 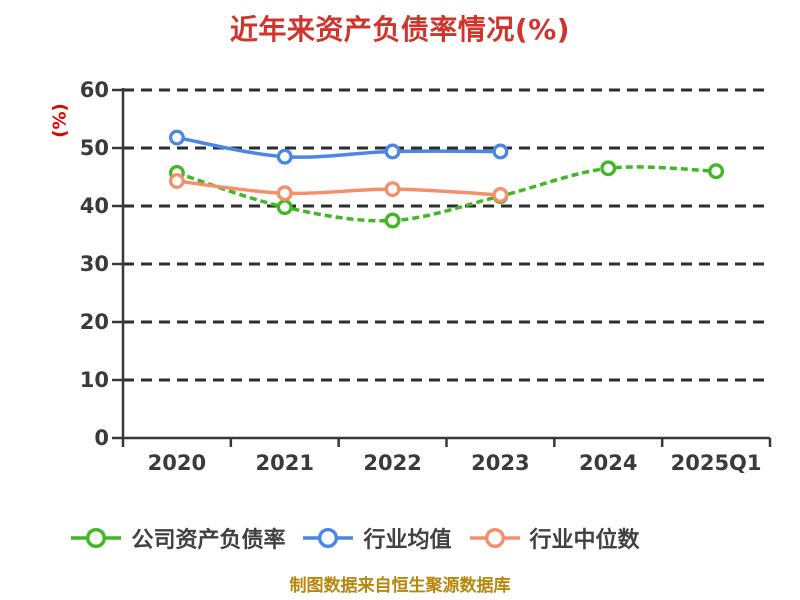 I want to click on x-tick-label: 2020, so click(x=177, y=463).